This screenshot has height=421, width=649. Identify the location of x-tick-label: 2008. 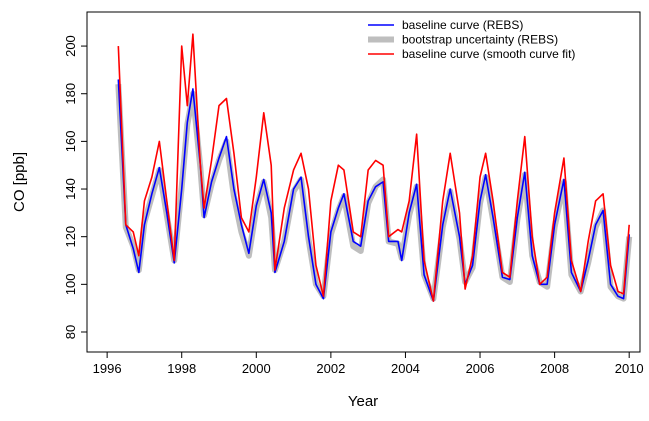
(554, 368).